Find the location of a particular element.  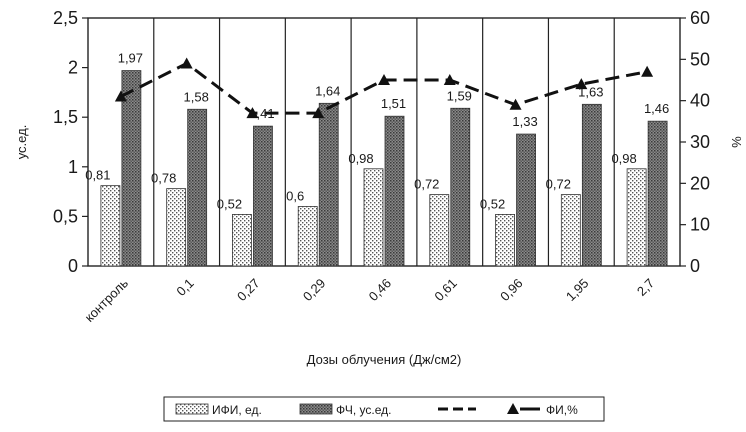

category-label: 2,7 is located at coordinates (645, 287).